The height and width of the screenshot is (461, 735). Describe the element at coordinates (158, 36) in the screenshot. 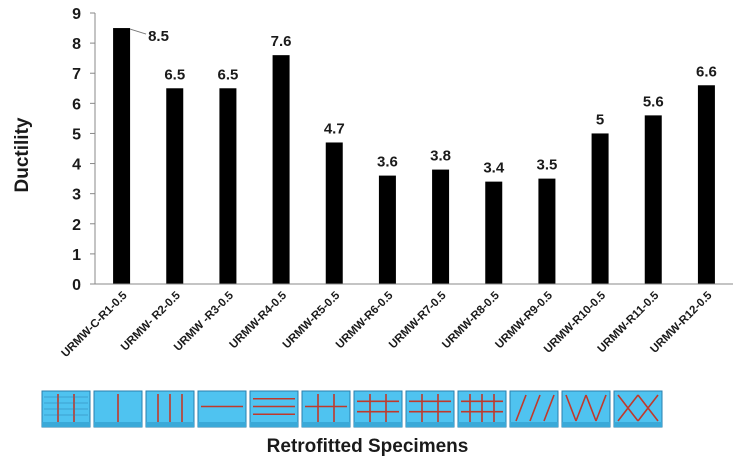

I see `data-label: 8.5` at that location.